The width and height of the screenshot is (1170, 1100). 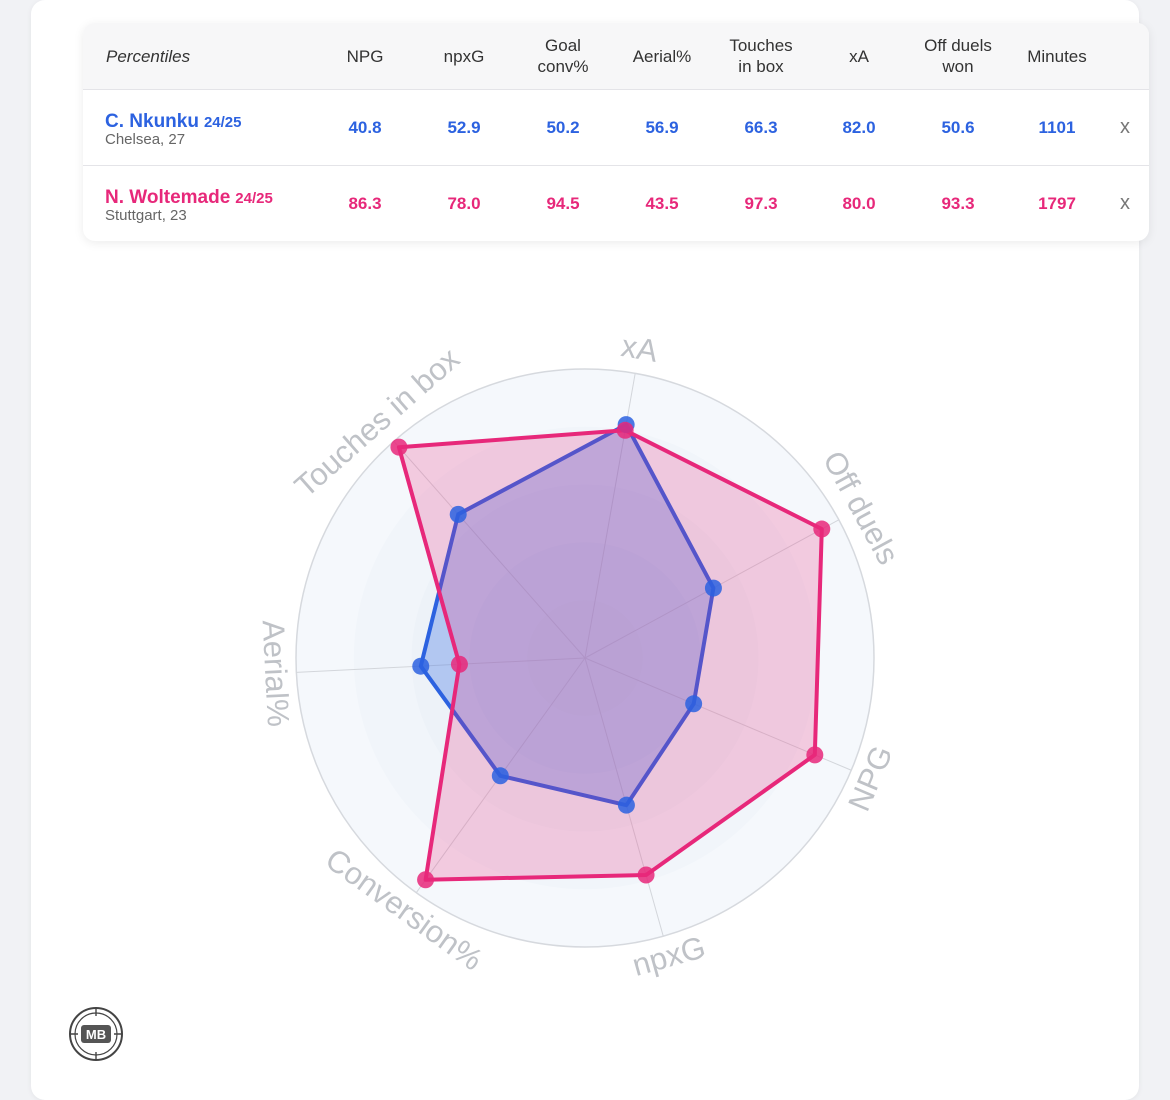 What do you see at coordinates (662, 203) in the screenshot?
I see `cell-aerial: 43.5` at bounding box center [662, 203].